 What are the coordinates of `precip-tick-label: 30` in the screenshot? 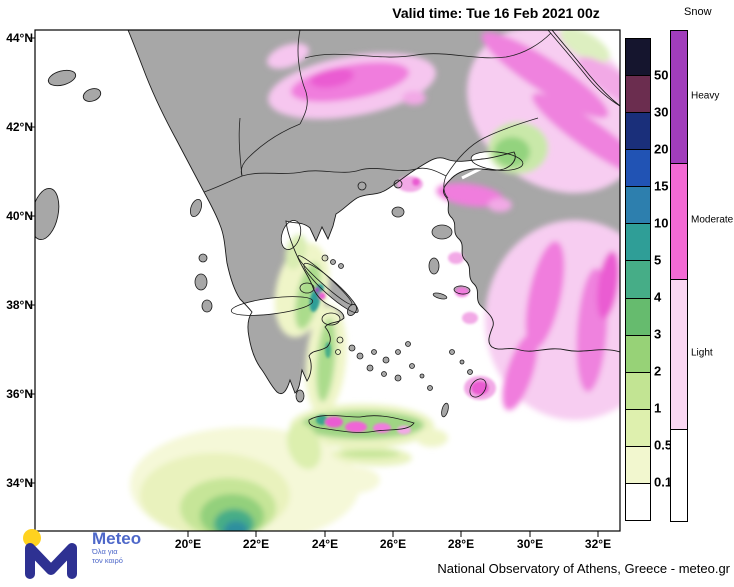 It's located at (661, 112).